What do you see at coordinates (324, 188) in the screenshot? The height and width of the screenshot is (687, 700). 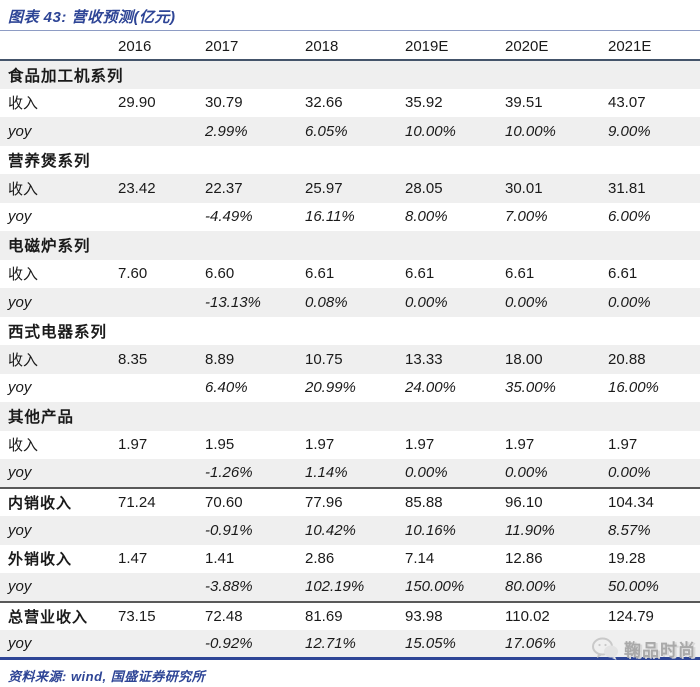 I see `value-cell: 25.97` at bounding box center [324, 188].